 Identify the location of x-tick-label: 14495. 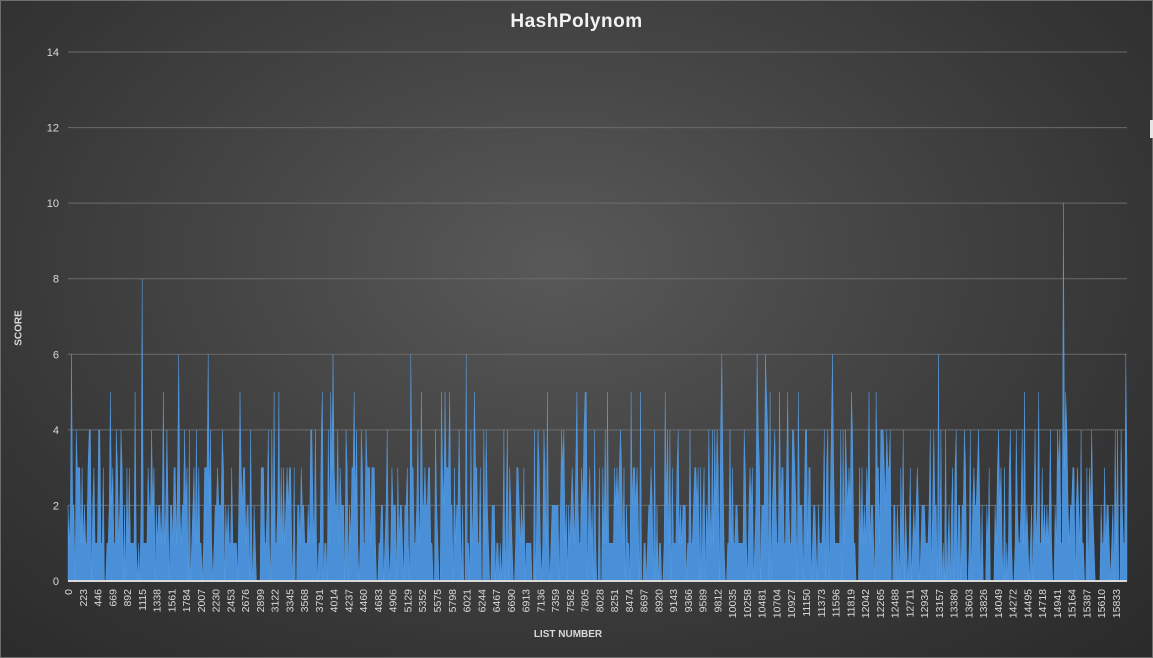
(1028, 603).